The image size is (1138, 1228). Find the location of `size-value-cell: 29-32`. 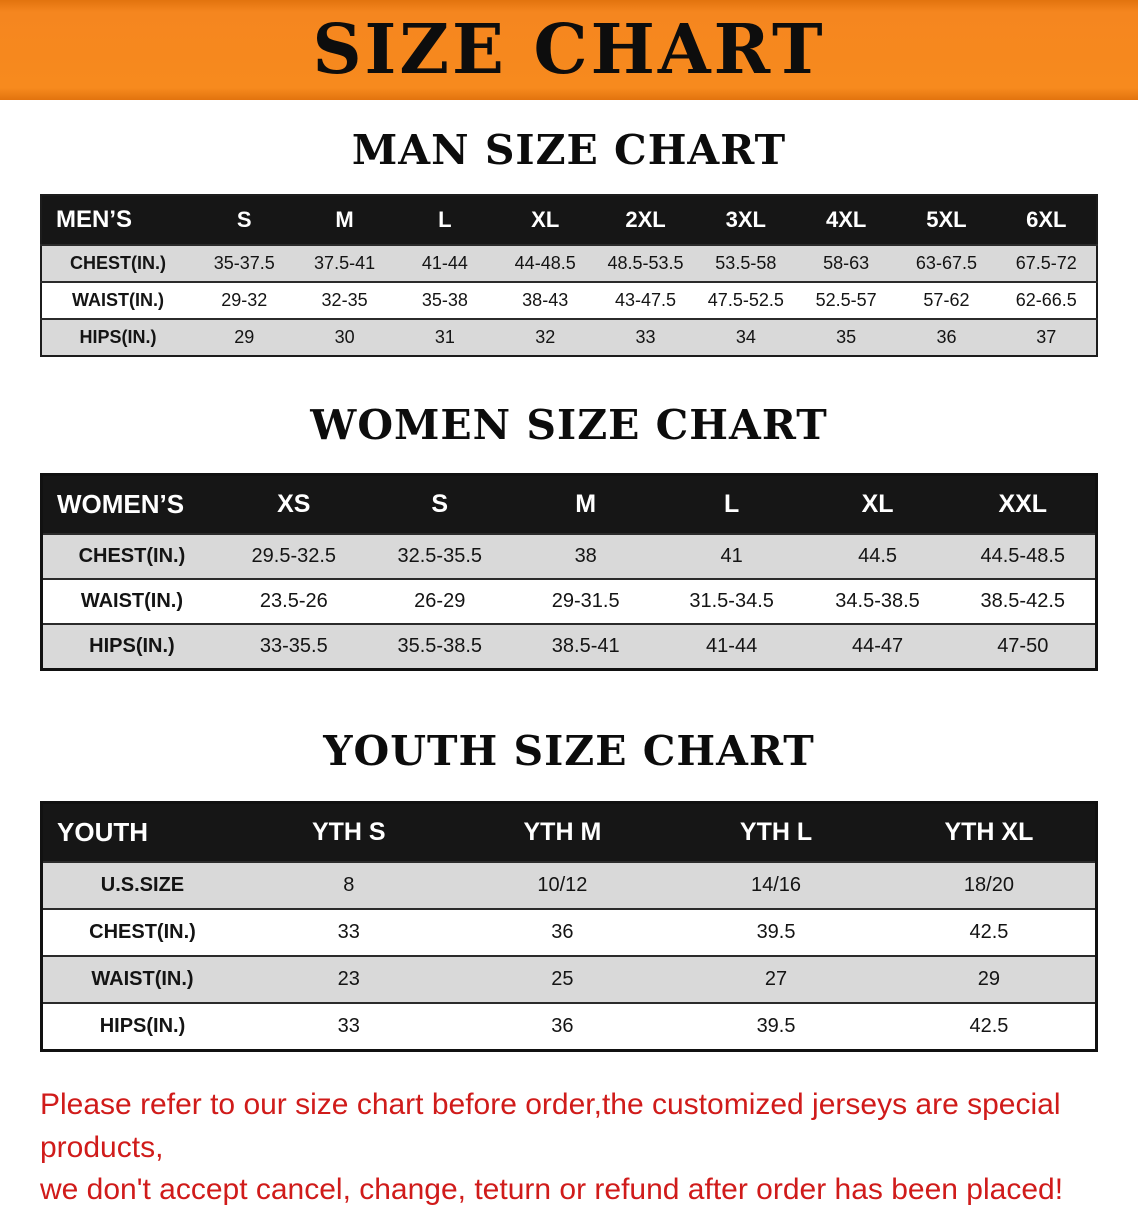

size-value-cell: 29-32 is located at coordinates (244, 300).